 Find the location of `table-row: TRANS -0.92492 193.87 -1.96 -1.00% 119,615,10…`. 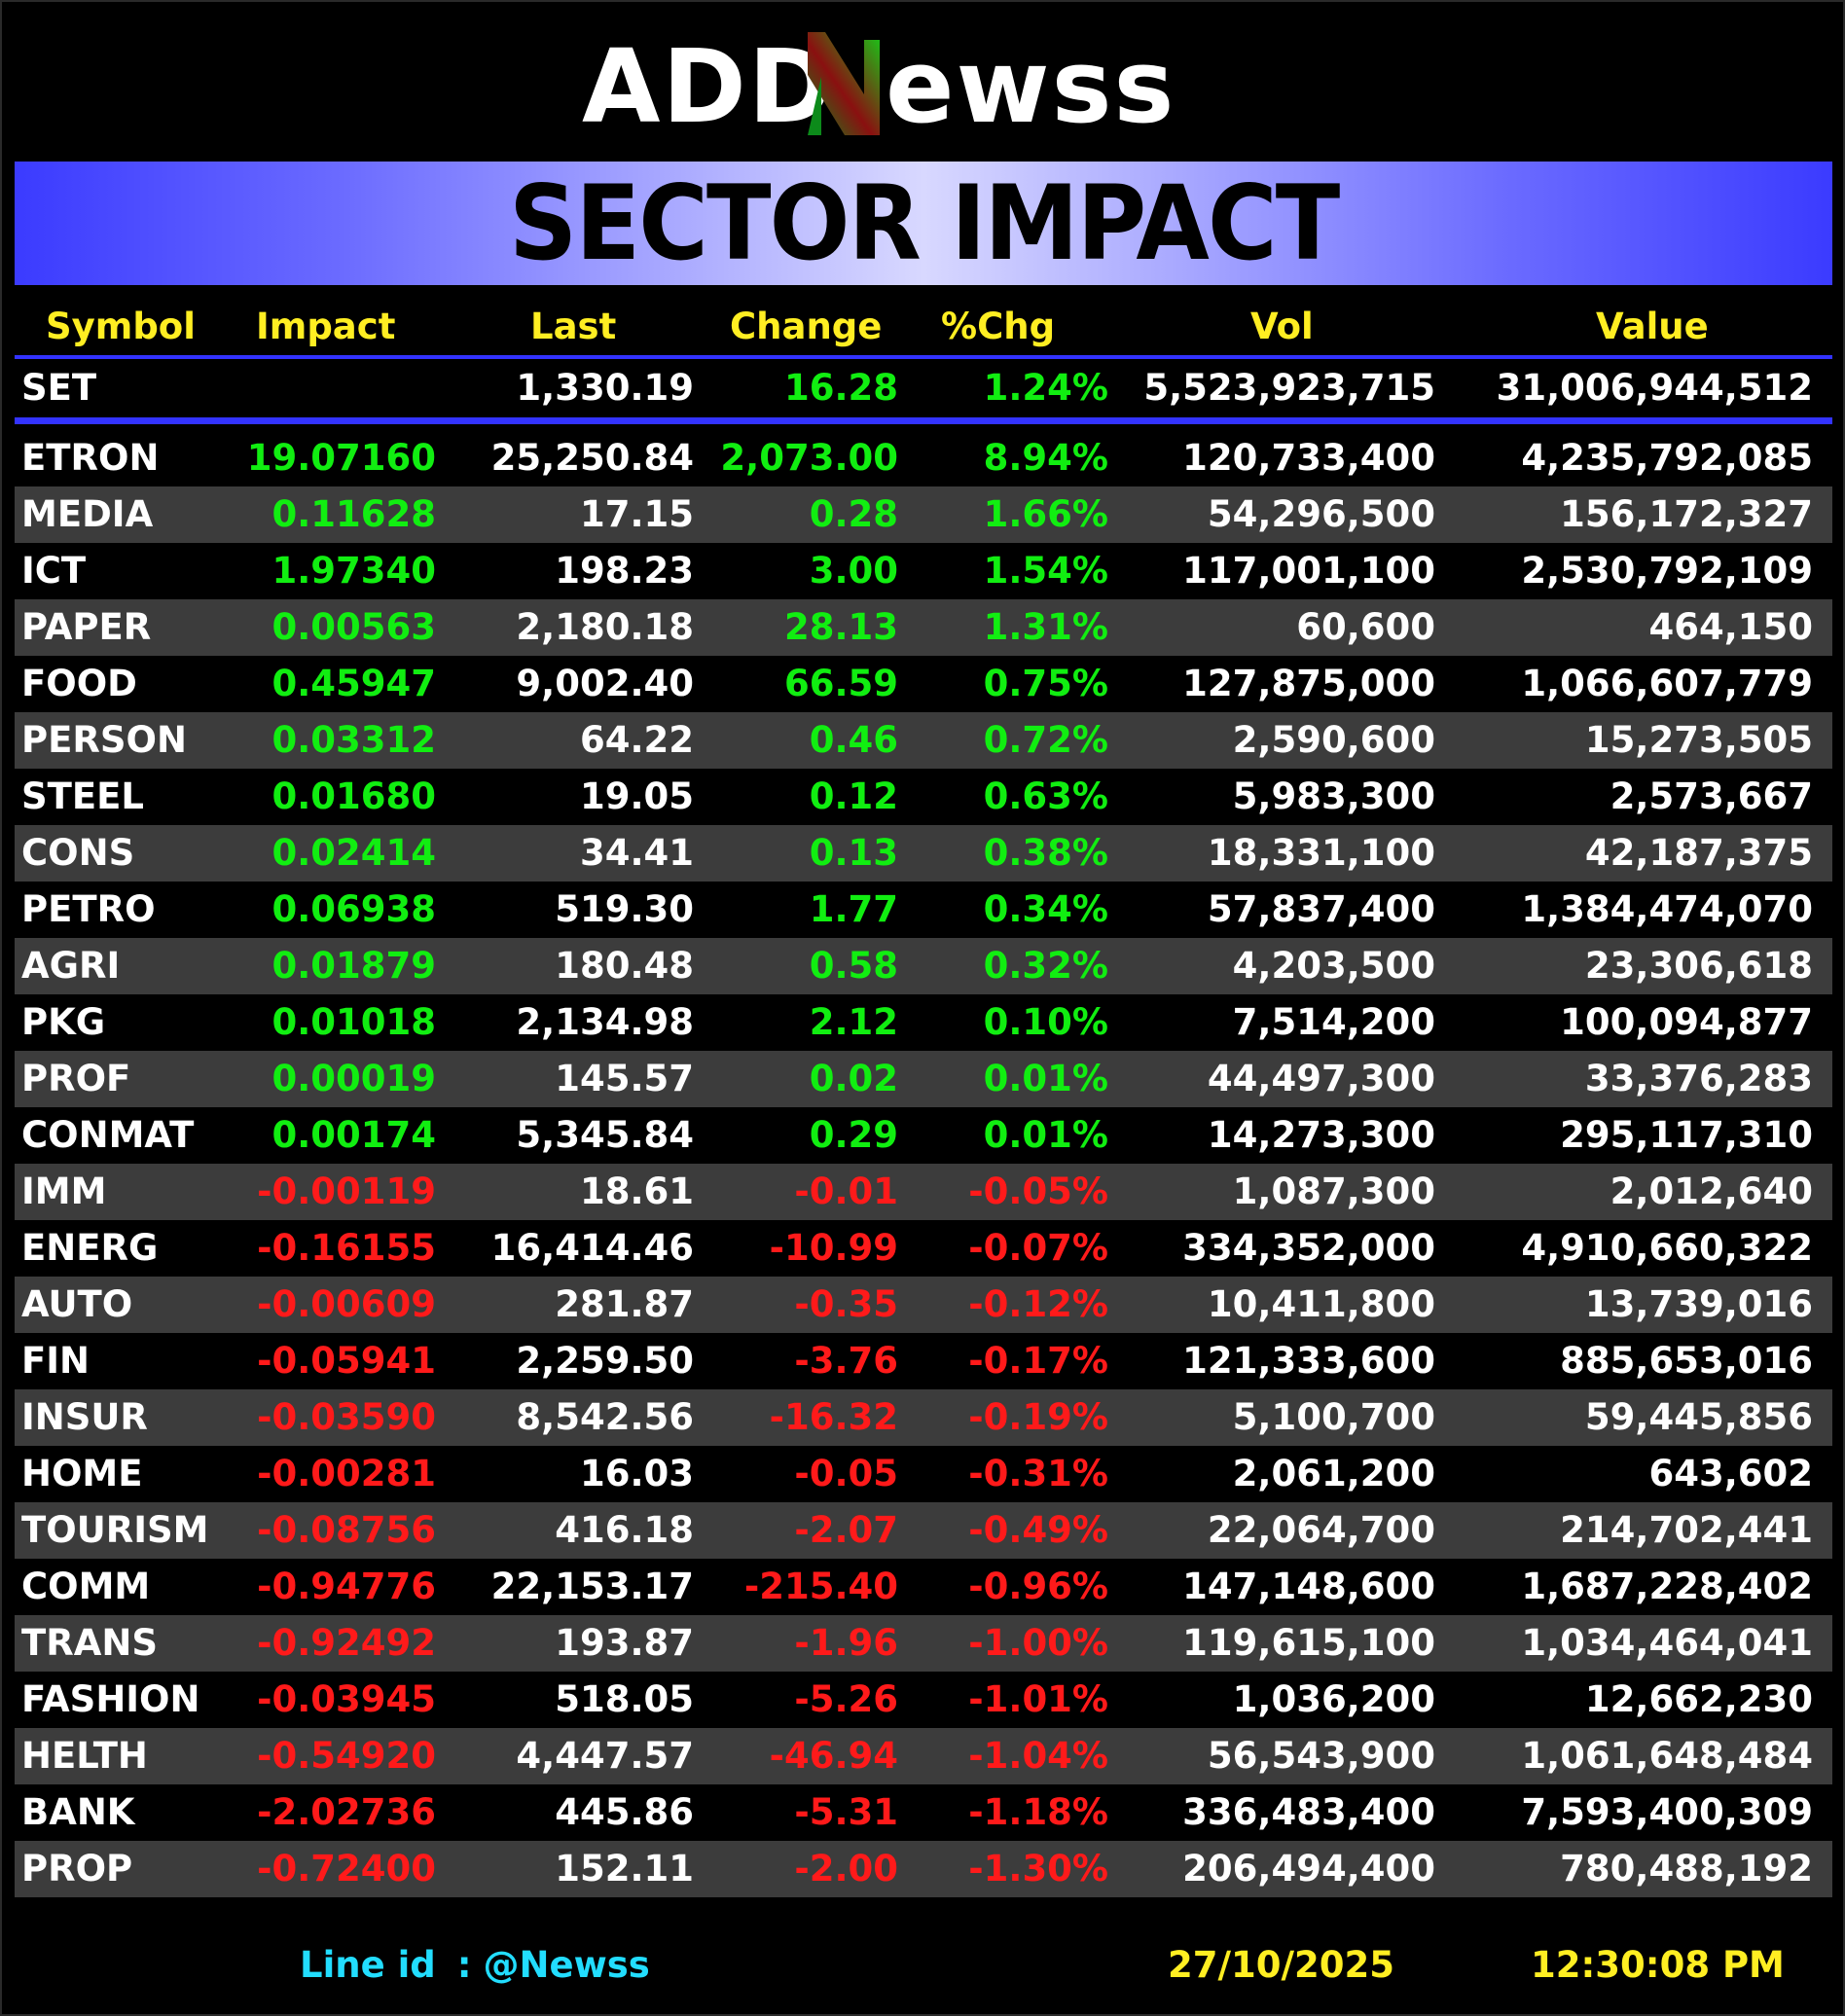

table-row: TRANS -0.92492 193.87 -1.96 -1.00% 119,615,10… is located at coordinates (923, 1643).